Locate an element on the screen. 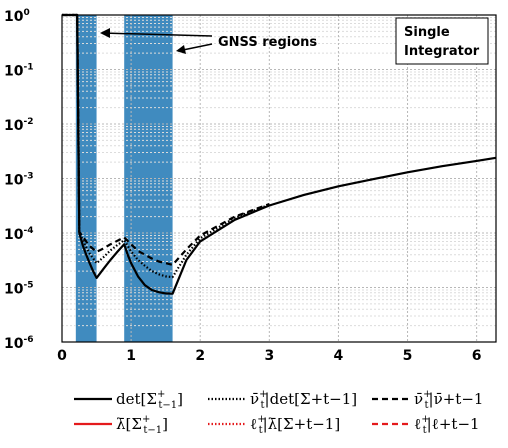 The width and height of the screenshot is (508, 448). x-tick-labels: 0 1 2 3 4 5 6 is located at coordinates (269, 356).